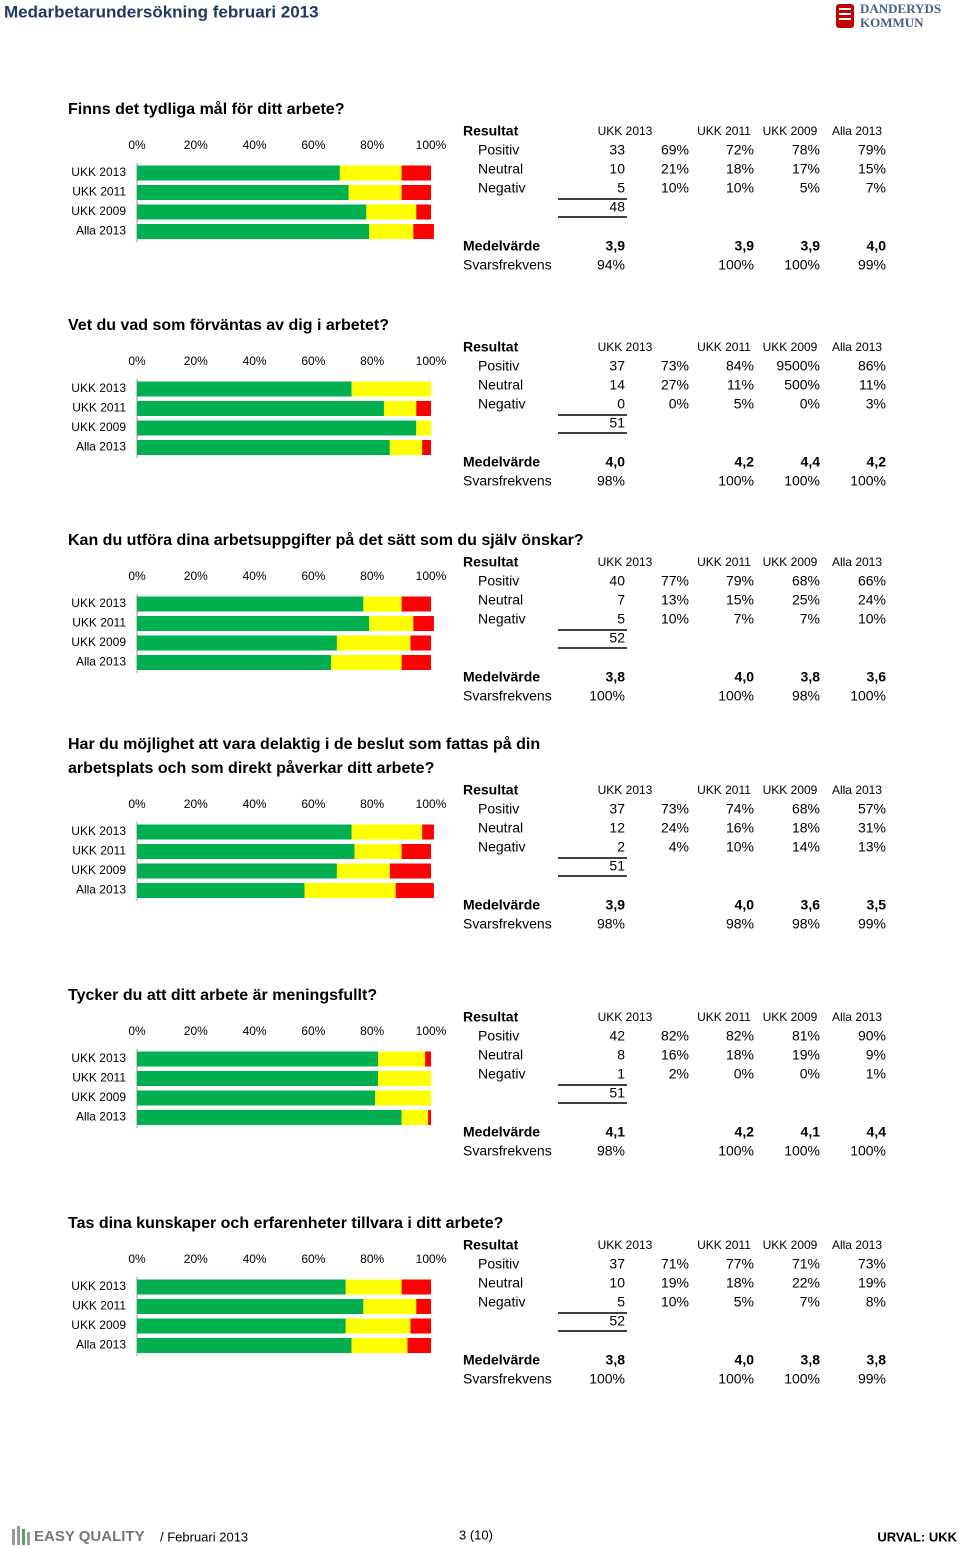  Describe the element at coordinates (806, 1055) in the screenshot. I see `table-cell: 19%` at that location.